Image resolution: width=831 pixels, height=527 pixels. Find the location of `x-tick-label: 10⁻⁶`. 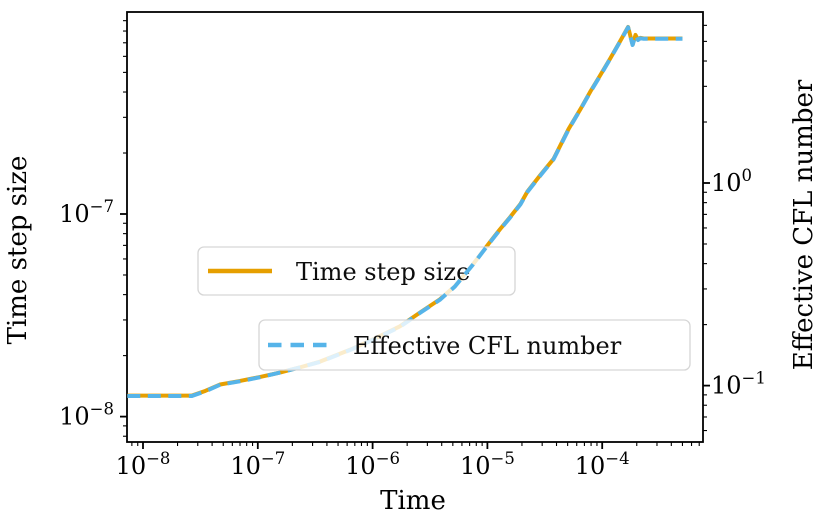

x-tick-label: 10⁻⁶ is located at coordinates (372, 464).